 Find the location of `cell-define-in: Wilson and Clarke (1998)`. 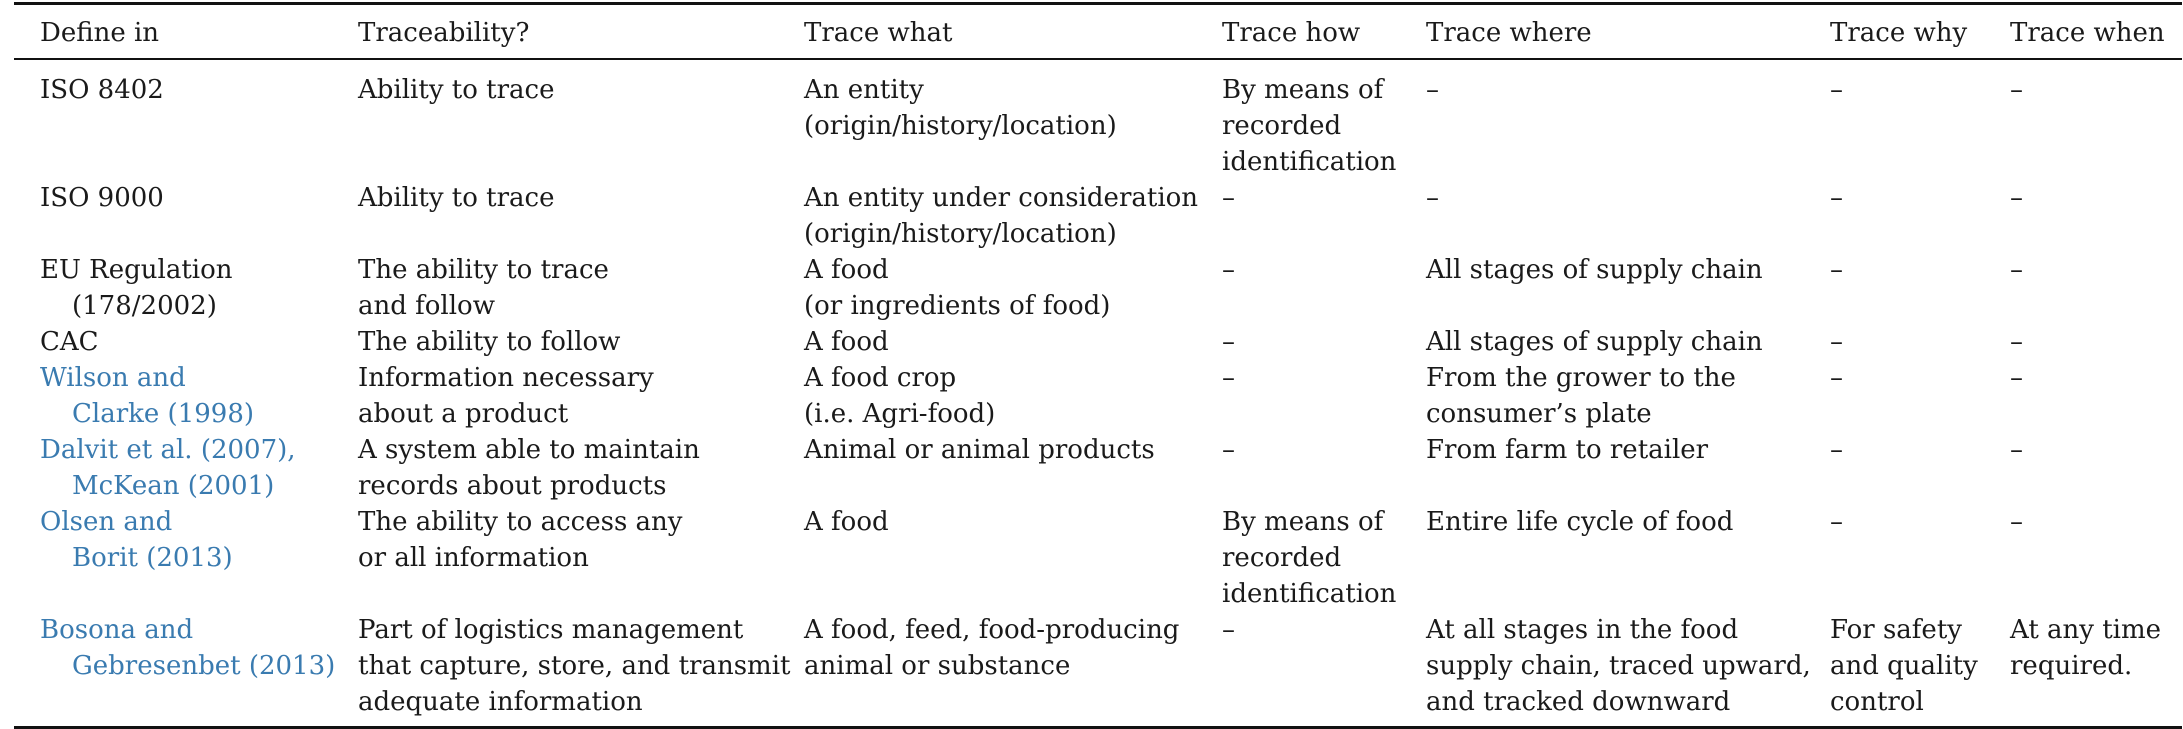

cell-define-in: Wilson and Clarke (1998) is located at coordinates (173, 396).